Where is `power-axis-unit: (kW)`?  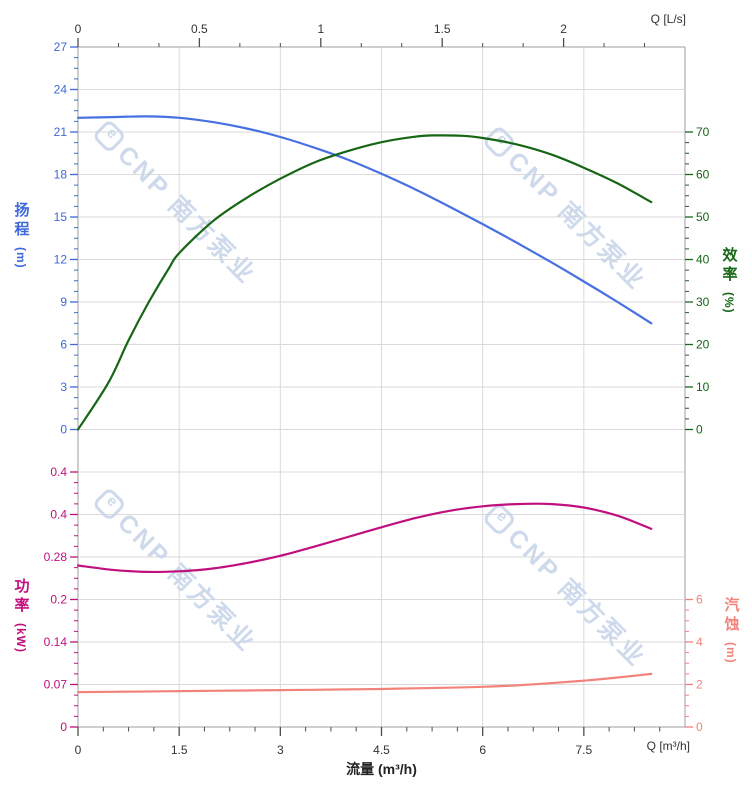 power-axis-unit: (kW) is located at coordinates (21, 638).